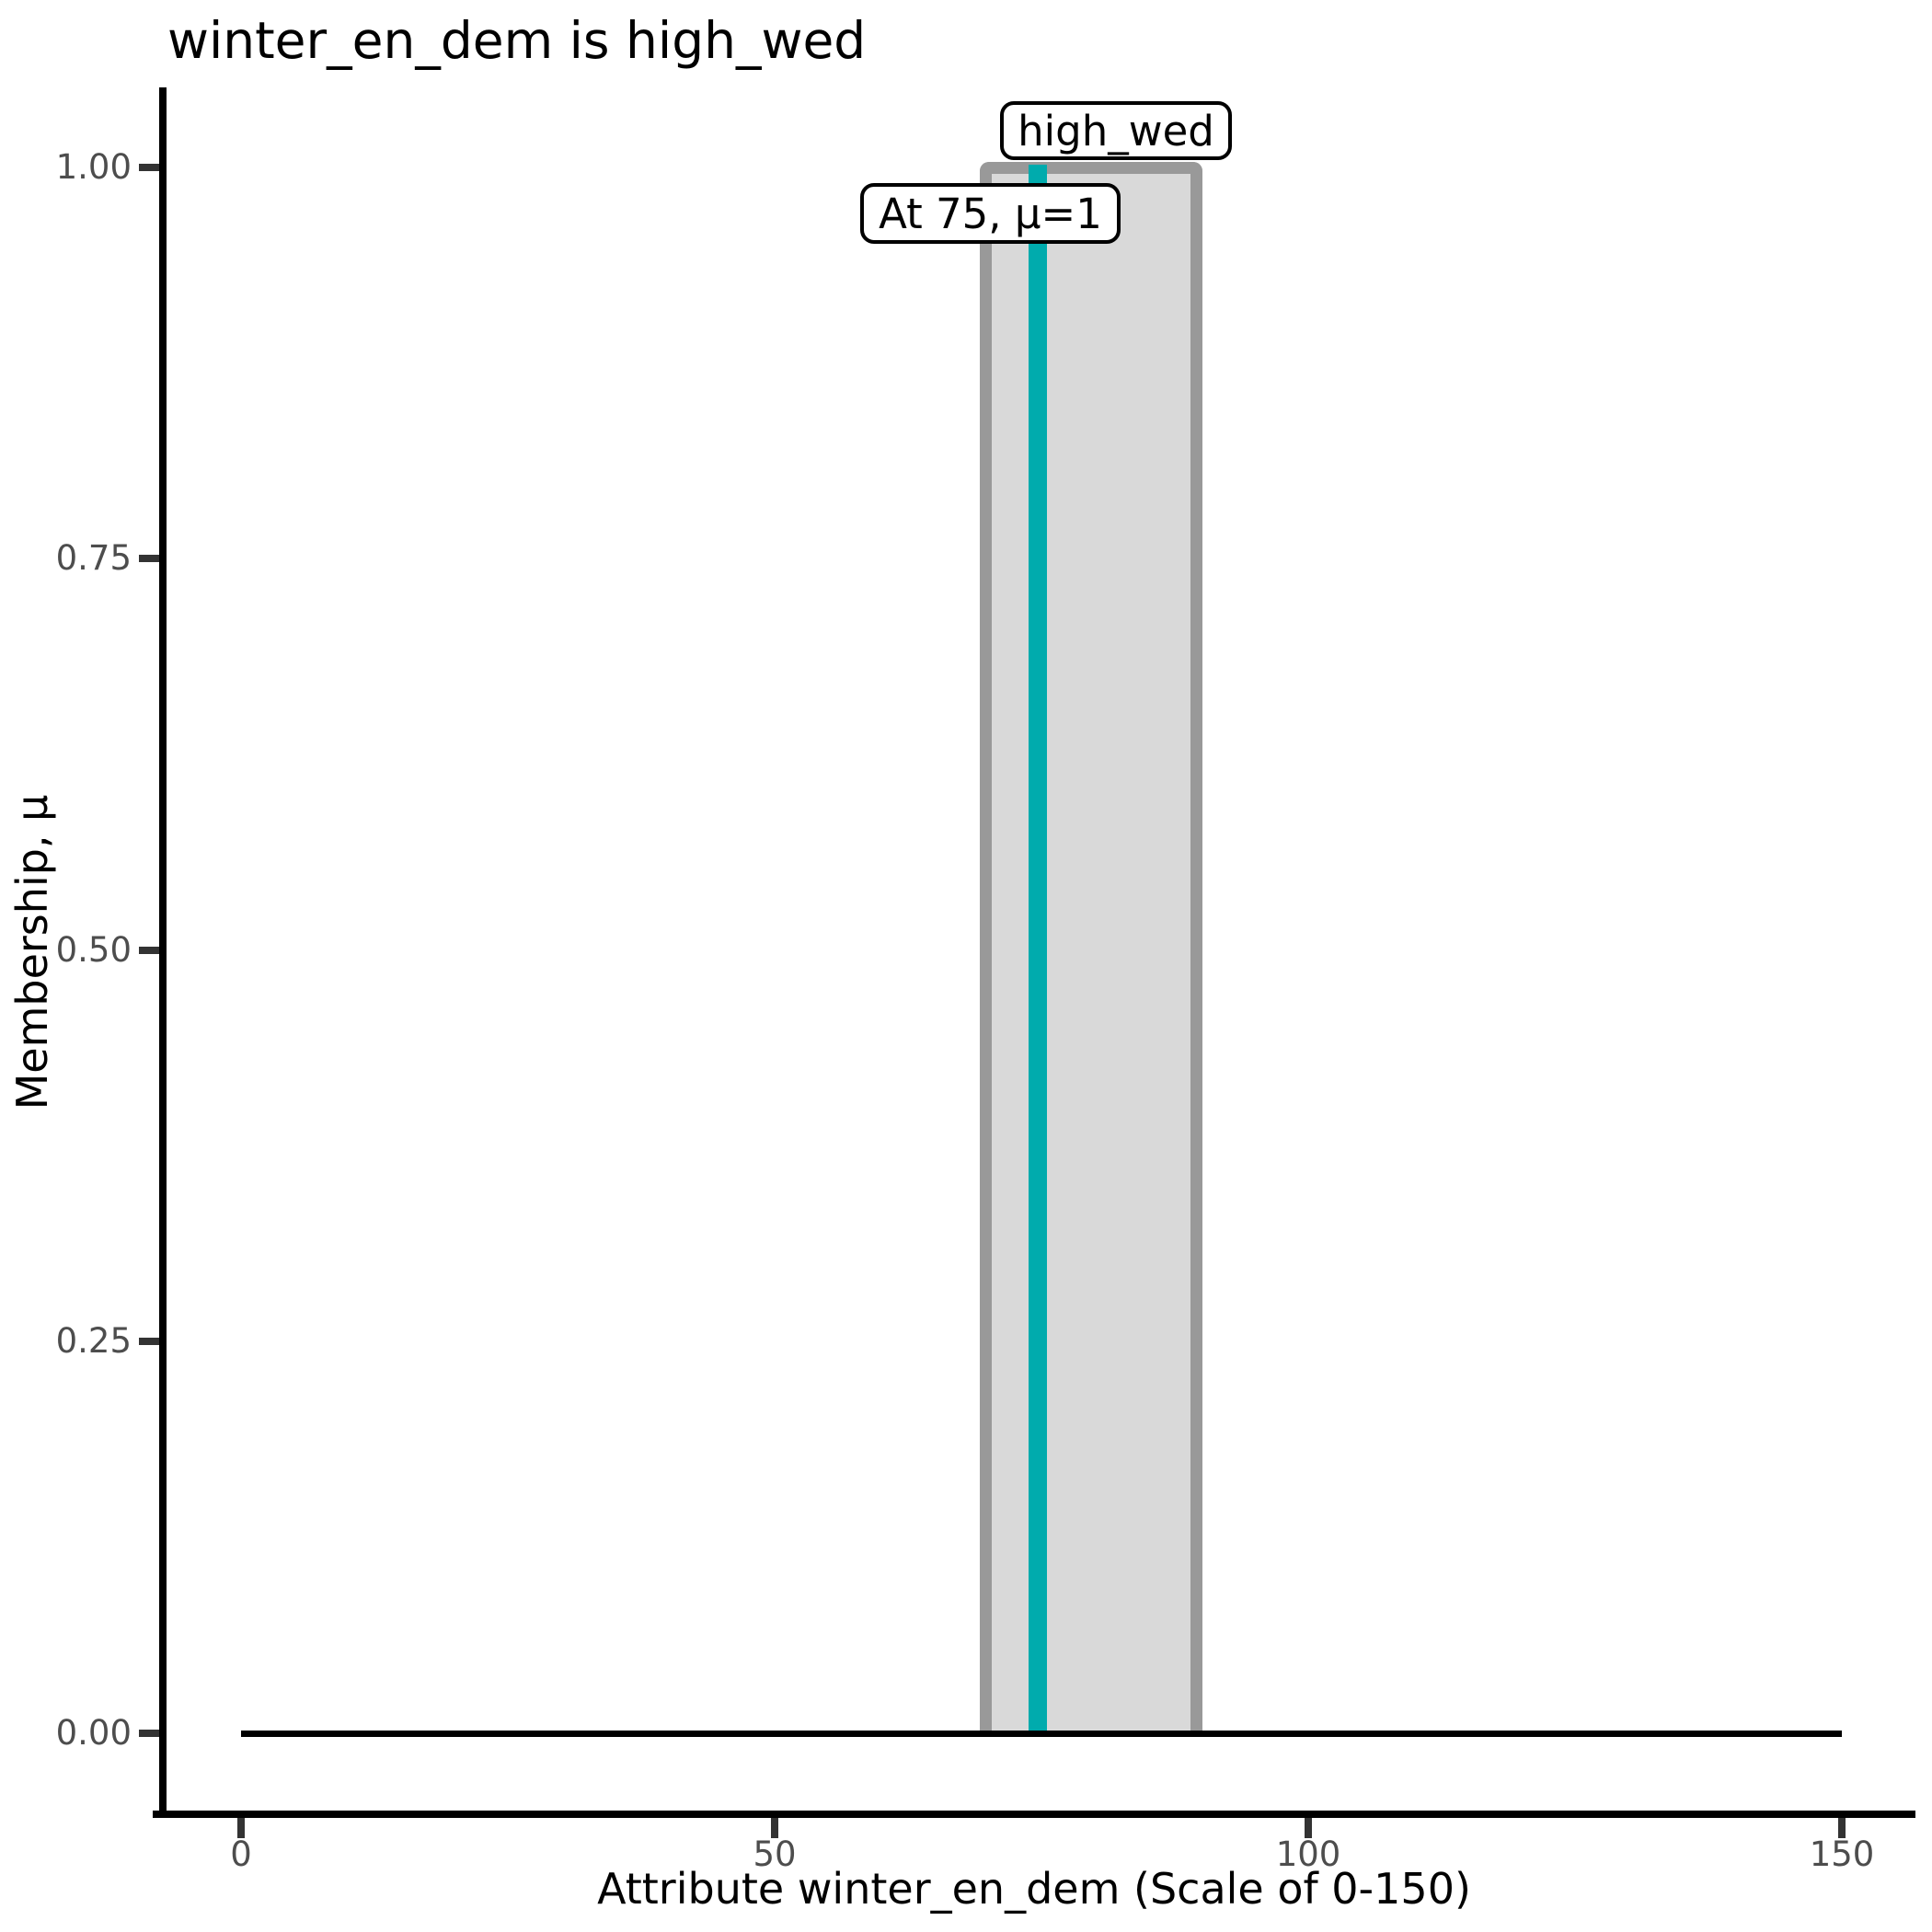 The width and height of the screenshot is (1932, 1932). I want to click on x-axis-title: Attribute winter_en_dem (Scale of 0-150), so click(1034, 1889).